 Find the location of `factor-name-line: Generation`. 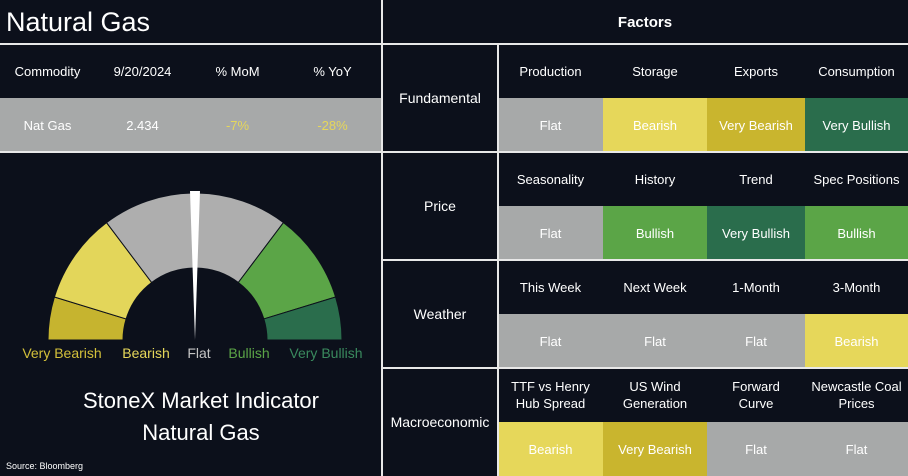

factor-name-line: Generation is located at coordinates (655, 403).